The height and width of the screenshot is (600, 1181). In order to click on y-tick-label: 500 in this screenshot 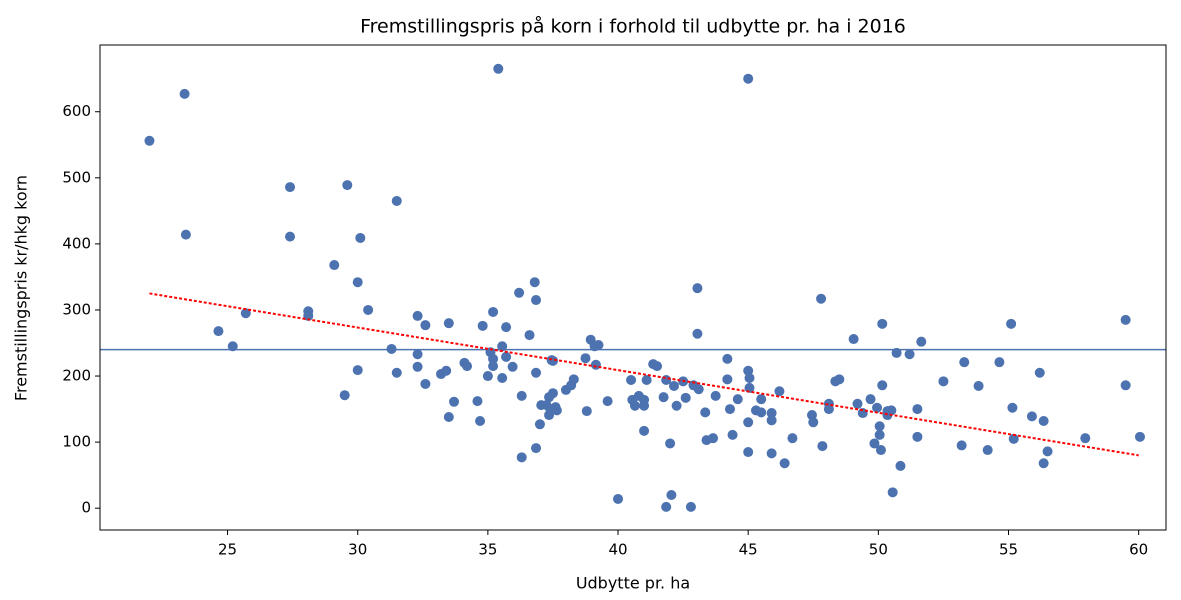, I will do `click(76, 177)`.